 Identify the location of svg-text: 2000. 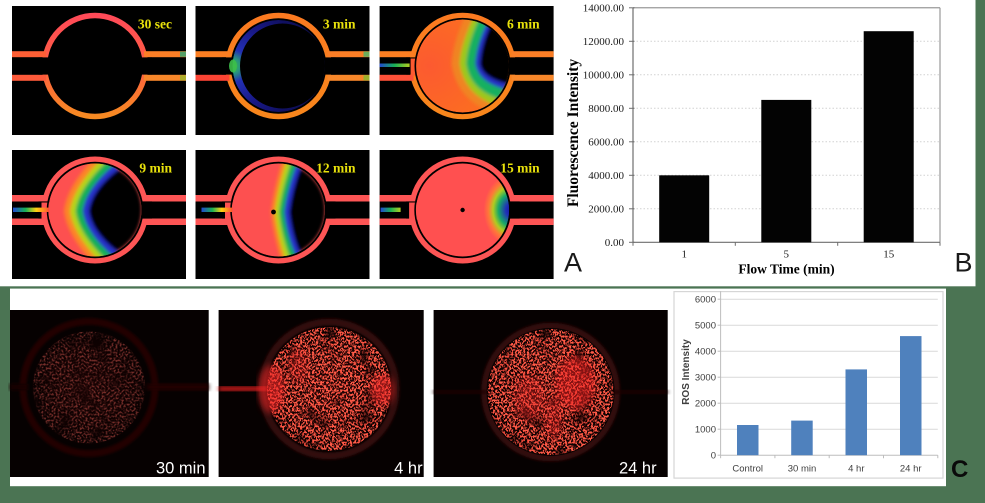
(705, 404).